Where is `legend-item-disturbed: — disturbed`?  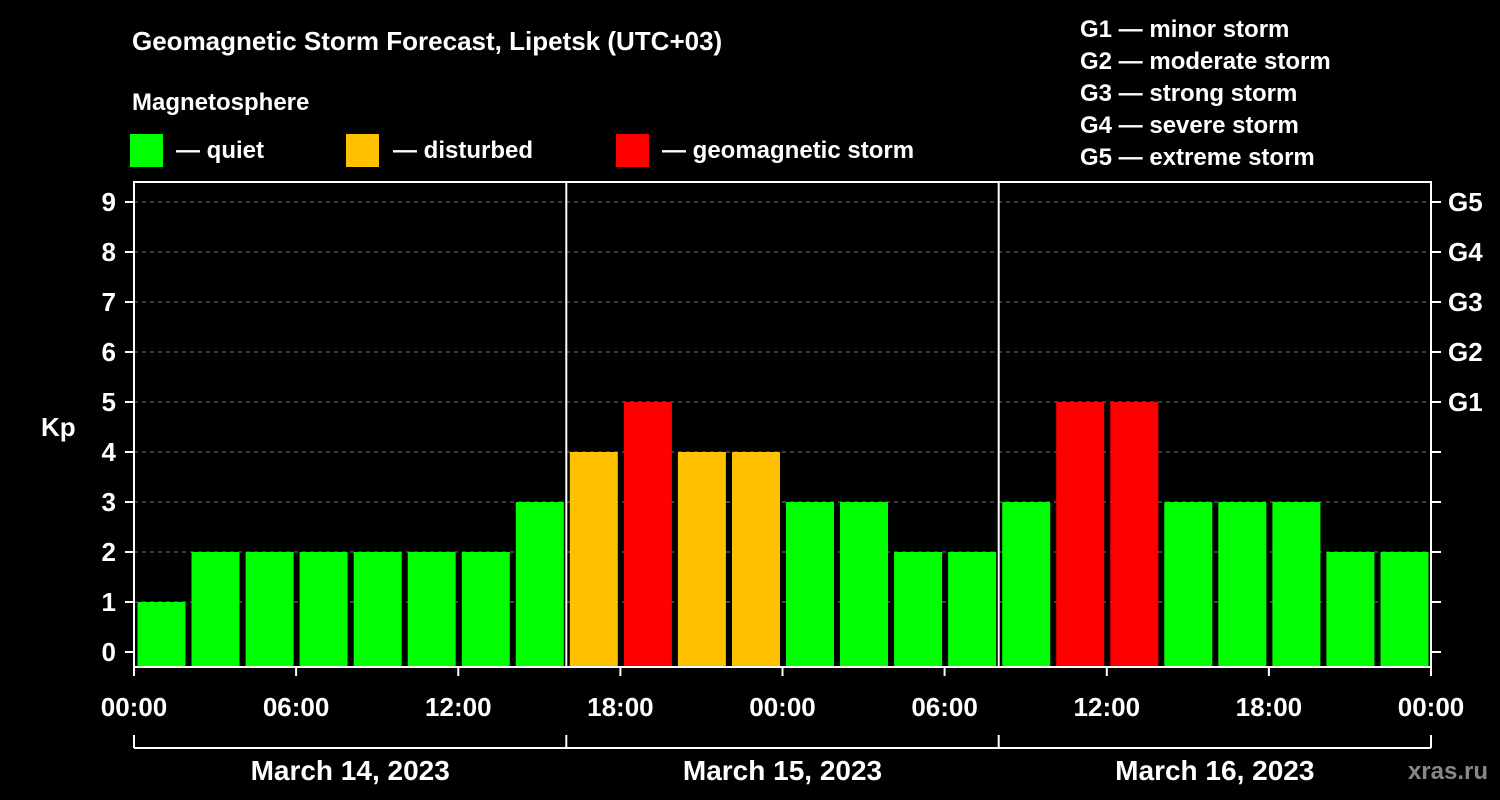 legend-item-disturbed: — disturbed is located at coordinates (439, 150).